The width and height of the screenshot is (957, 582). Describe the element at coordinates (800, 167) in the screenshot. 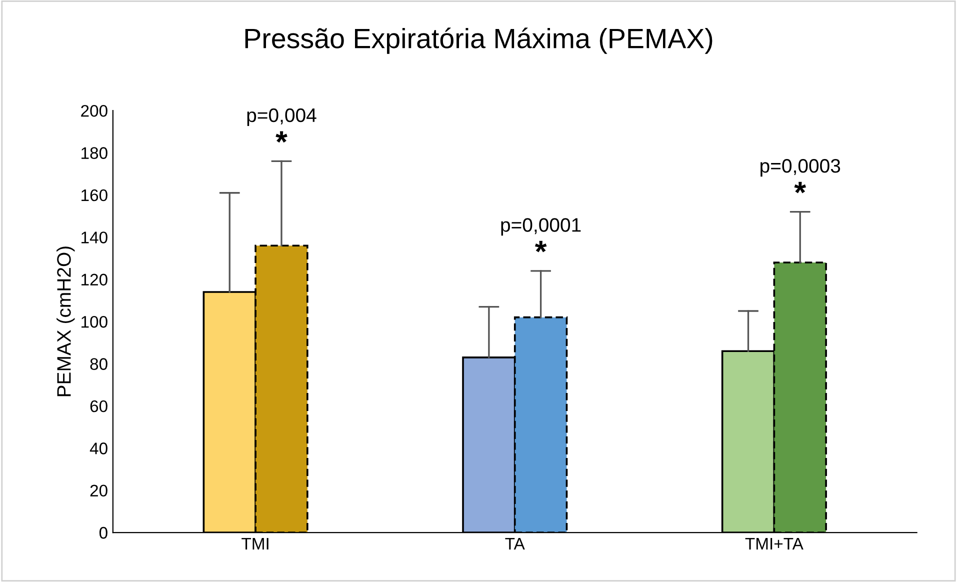

I see `annotation: p=0,0003` at that location.